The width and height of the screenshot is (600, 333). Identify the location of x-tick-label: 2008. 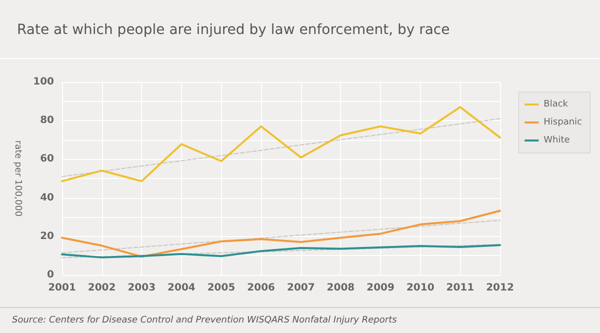
(340, 288).